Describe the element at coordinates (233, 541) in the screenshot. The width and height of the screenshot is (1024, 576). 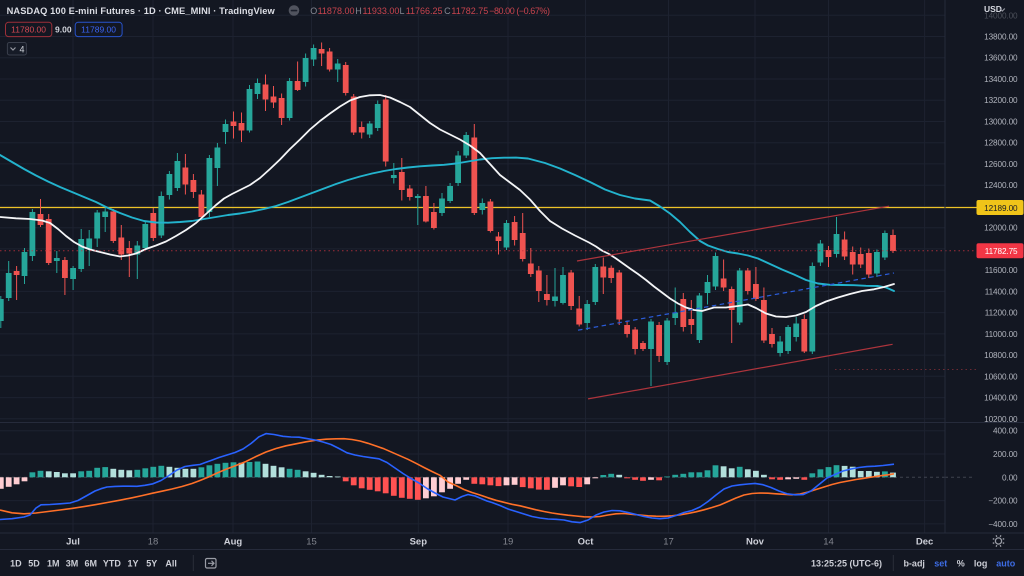
I see `svg-text: Aug` at that location.